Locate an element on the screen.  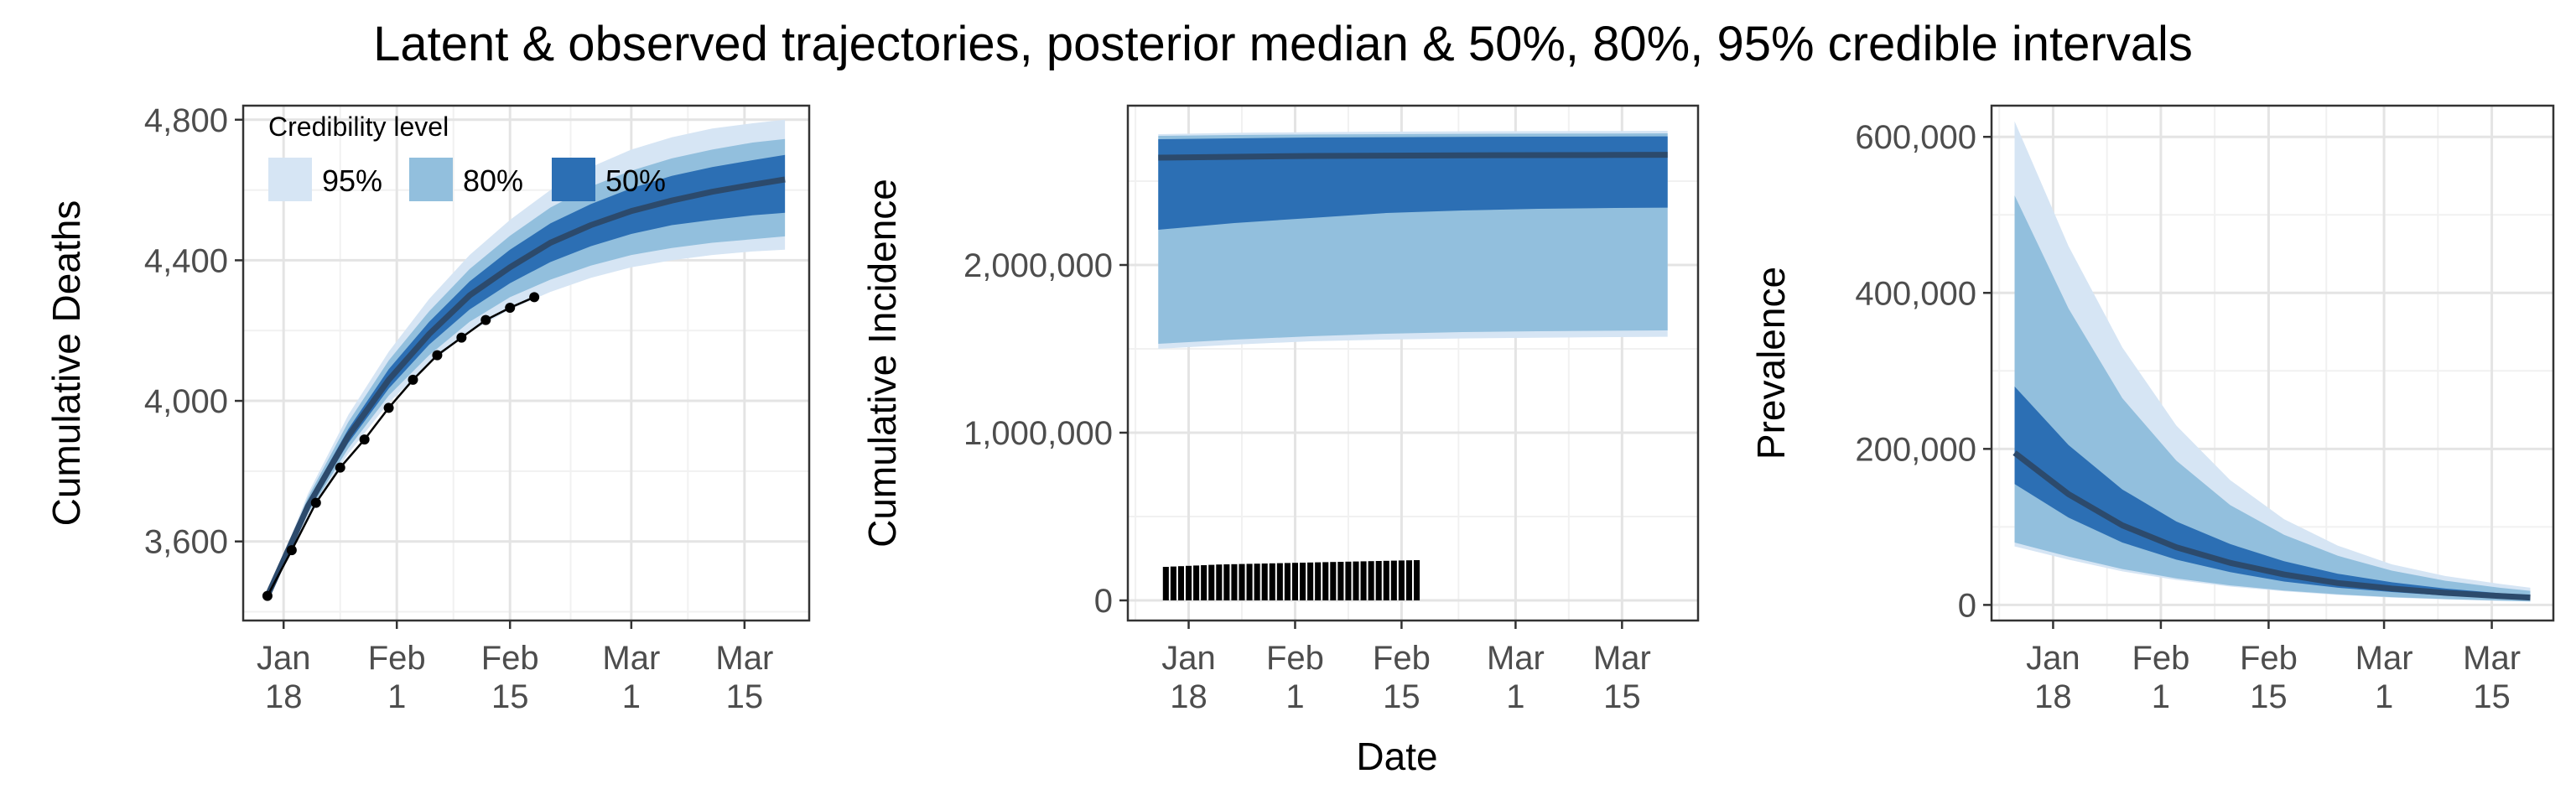
y-tick-label: 4,400 is located at coordinates (186, 260).